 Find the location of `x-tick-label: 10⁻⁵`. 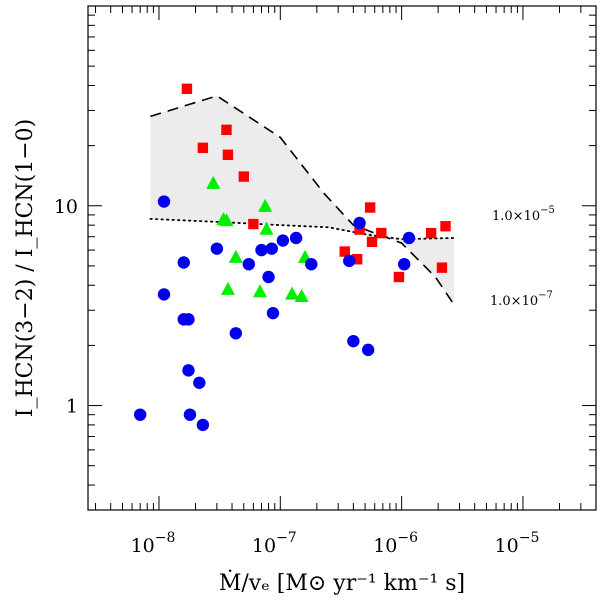

x-tick-label: 10⁻⁵ is located at coordinates (517, 543).